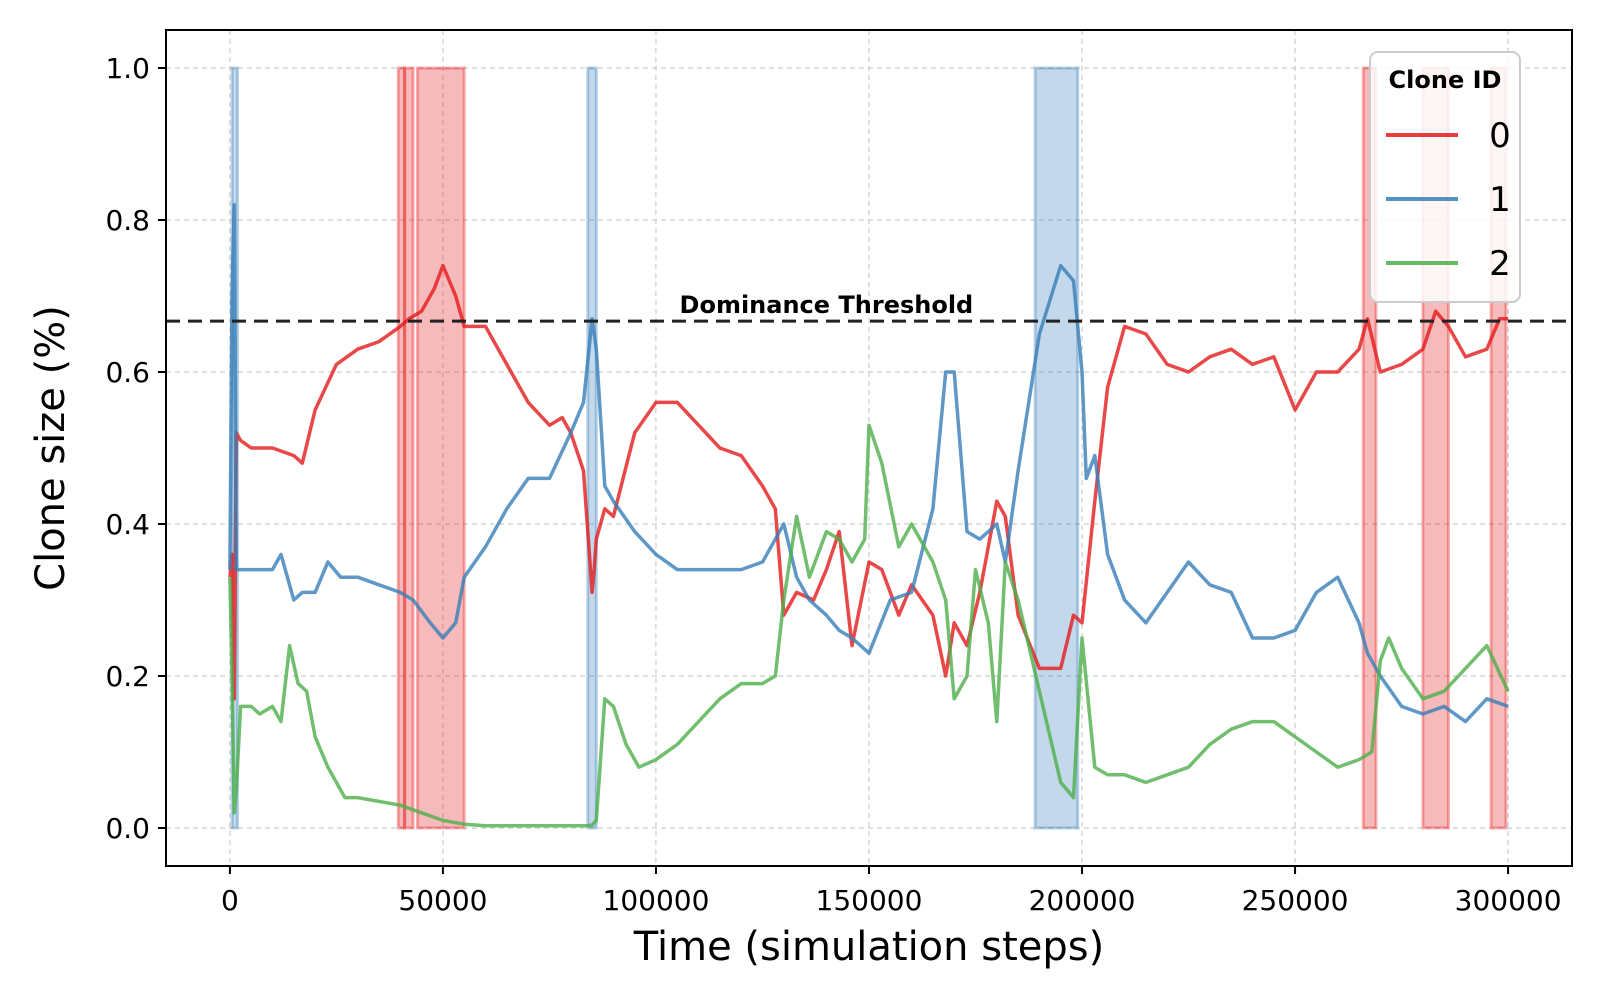 The height and width of the screenshot is (1000, 1600). Describe the element at coordinates (827, 305) in the screenshot. I see `threshold-label: Dominance Threshold` at that location.